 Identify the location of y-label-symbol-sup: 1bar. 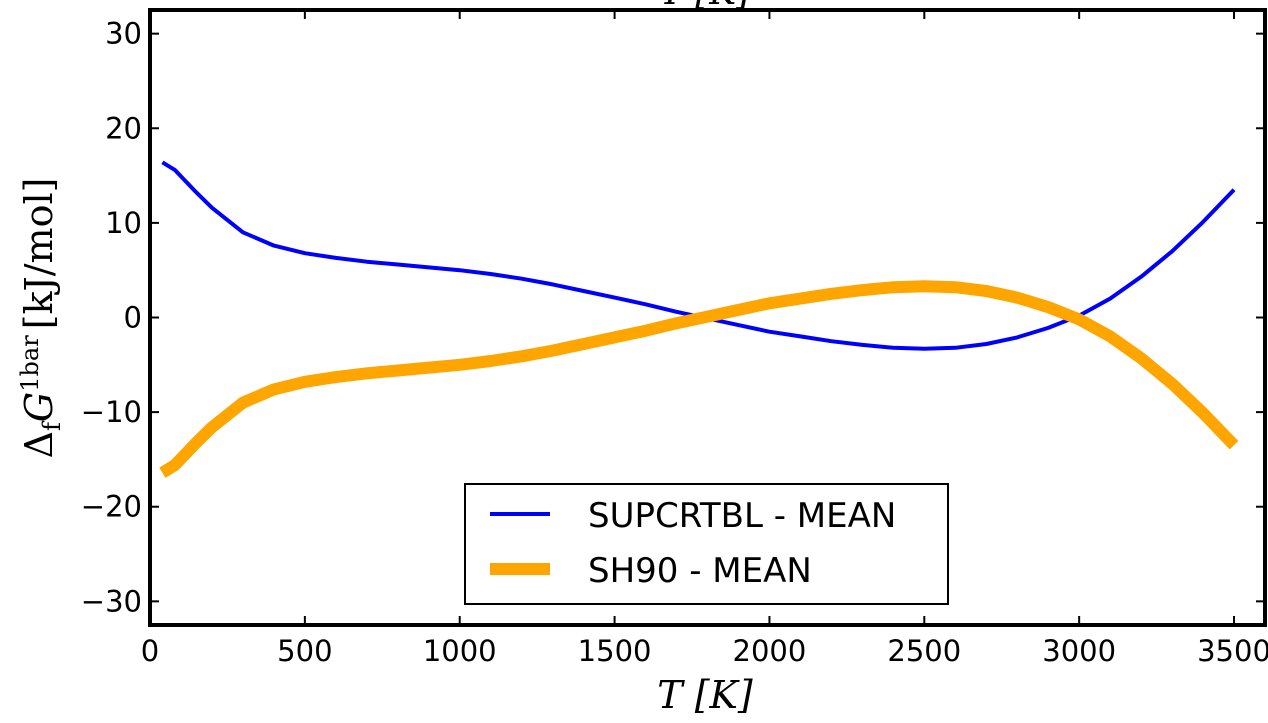
(30, 363).